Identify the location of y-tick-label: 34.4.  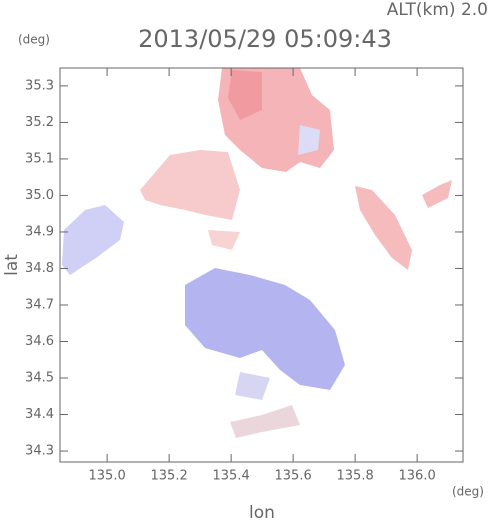
(39, 414).